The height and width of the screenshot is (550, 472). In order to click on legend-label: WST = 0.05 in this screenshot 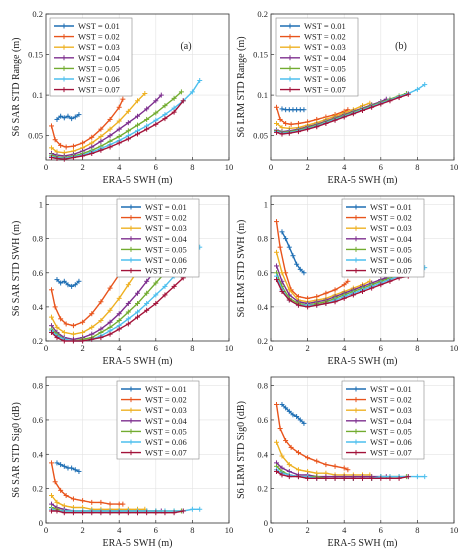, I will do `click(325, 68)`.